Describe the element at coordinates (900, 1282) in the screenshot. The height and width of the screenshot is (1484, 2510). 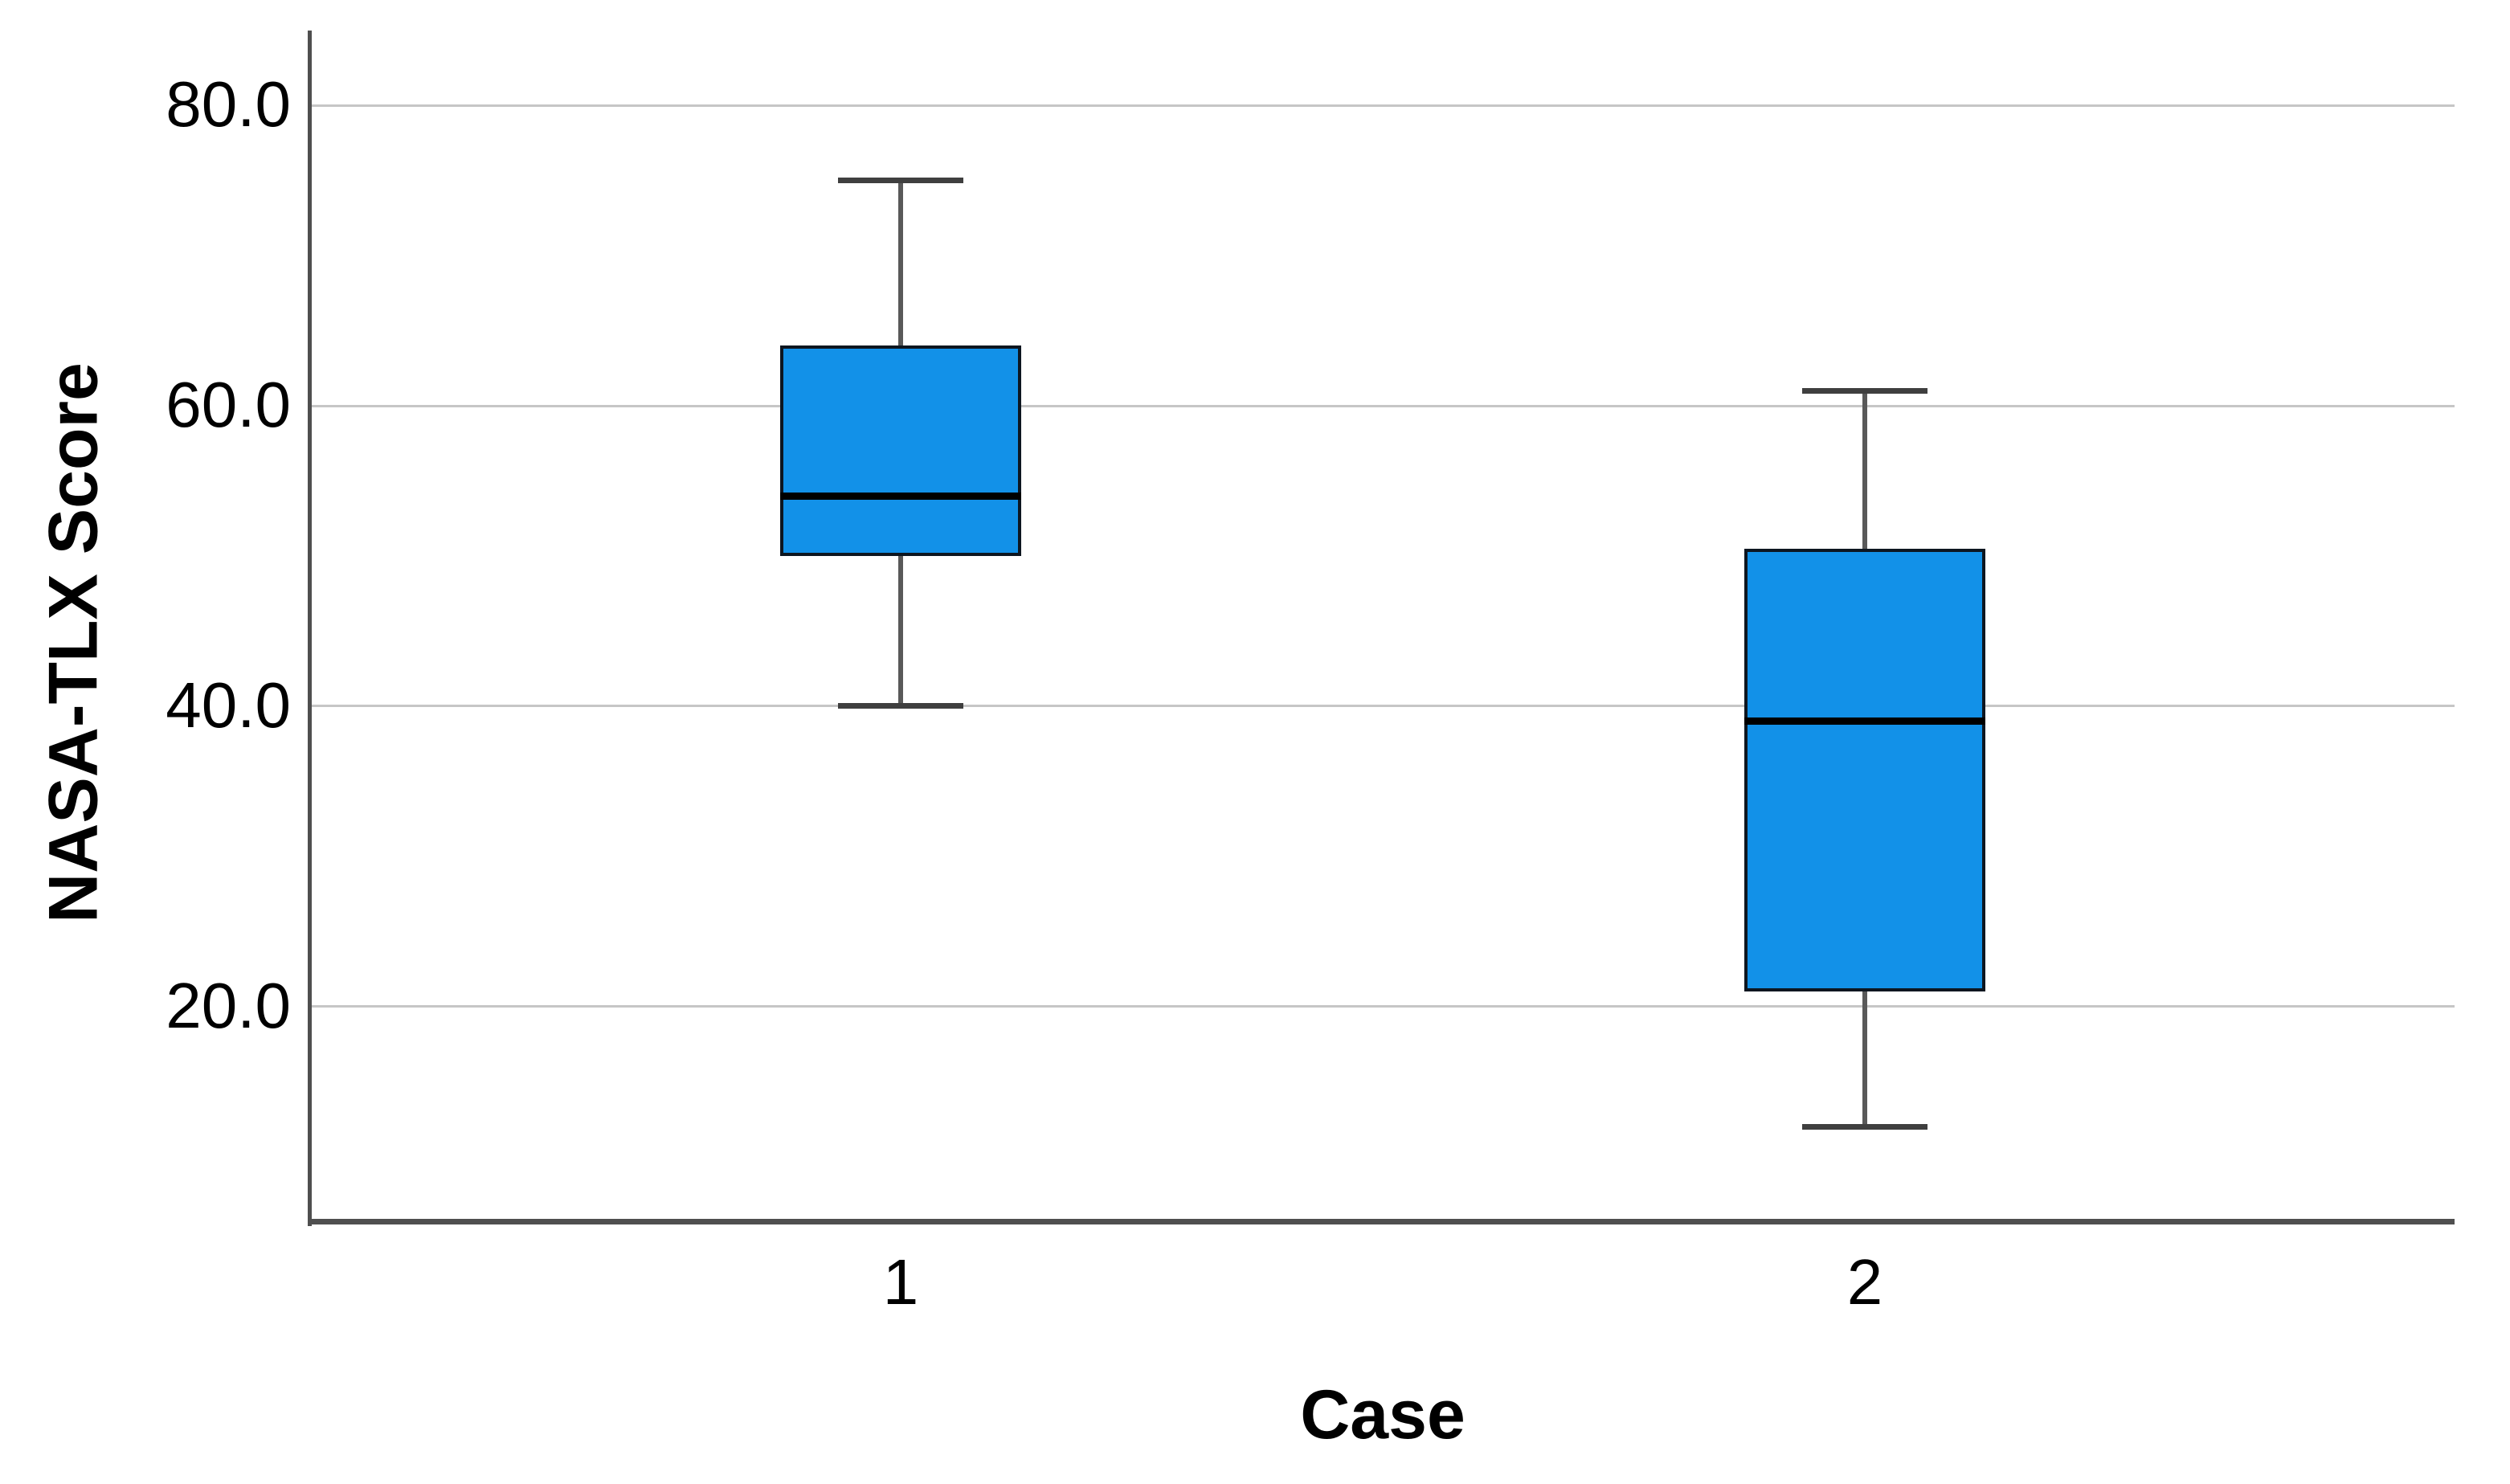
I see `x-tick-label: 1` at that location.